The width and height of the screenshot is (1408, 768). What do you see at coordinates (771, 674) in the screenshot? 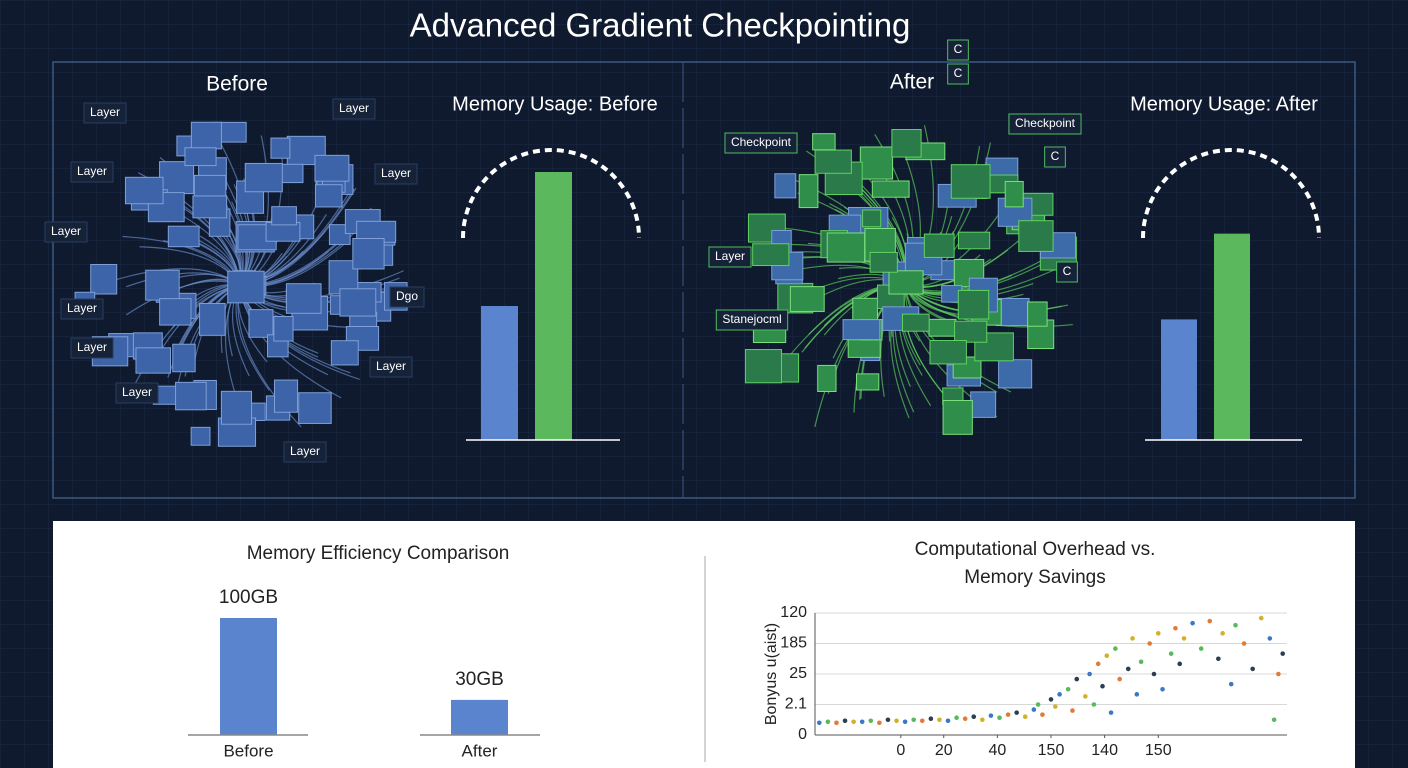
I see `y-axis-label: Bonyus u(aist)` at bounding box center [771, 674].